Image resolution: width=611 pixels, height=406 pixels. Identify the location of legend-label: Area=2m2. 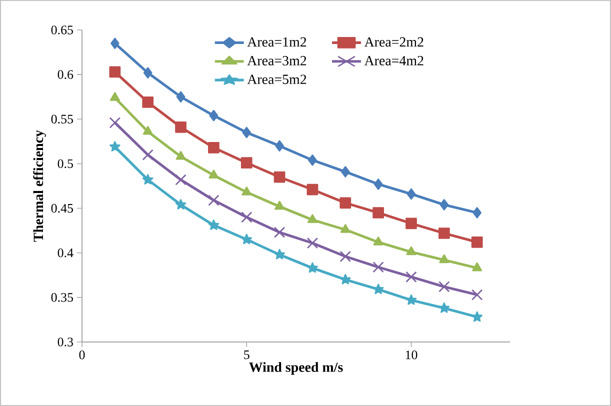
(394, 42).